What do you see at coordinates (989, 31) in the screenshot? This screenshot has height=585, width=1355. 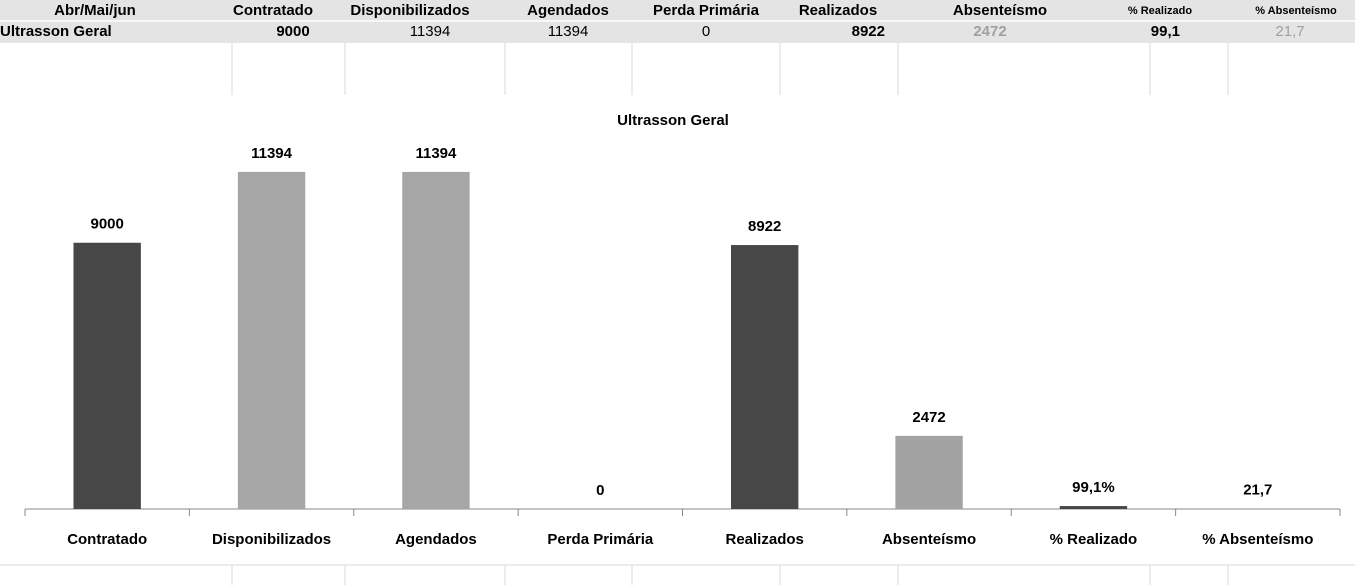 I see `table-cell: 2472` at bounding box center [989, 31].